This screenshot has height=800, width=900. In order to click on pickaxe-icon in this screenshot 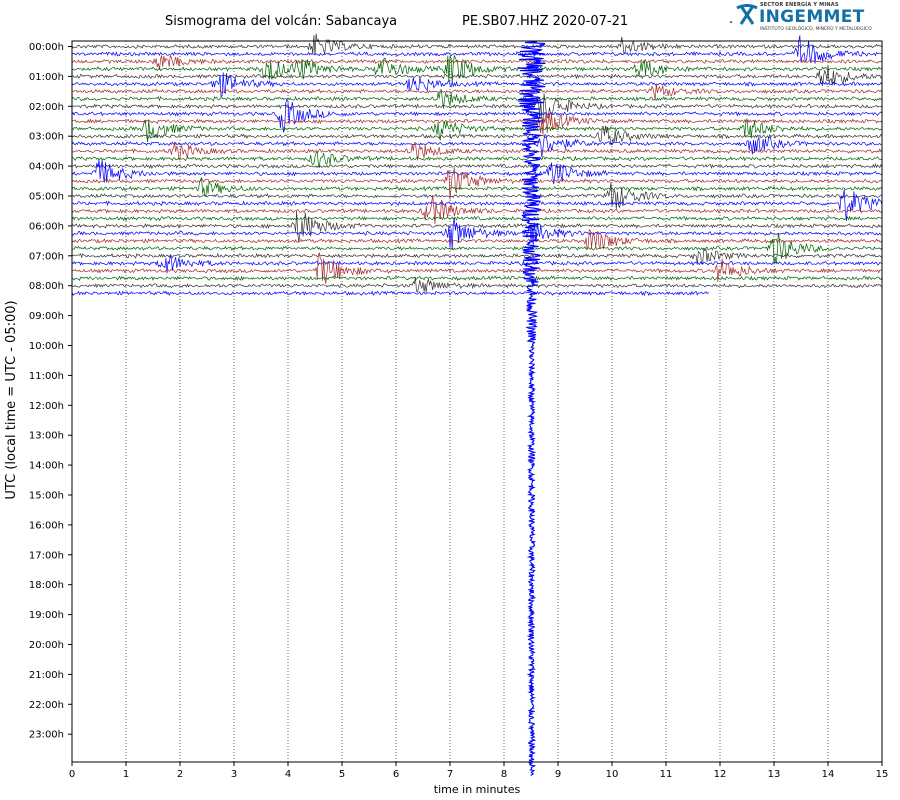, I will do `click(747, 14)`.